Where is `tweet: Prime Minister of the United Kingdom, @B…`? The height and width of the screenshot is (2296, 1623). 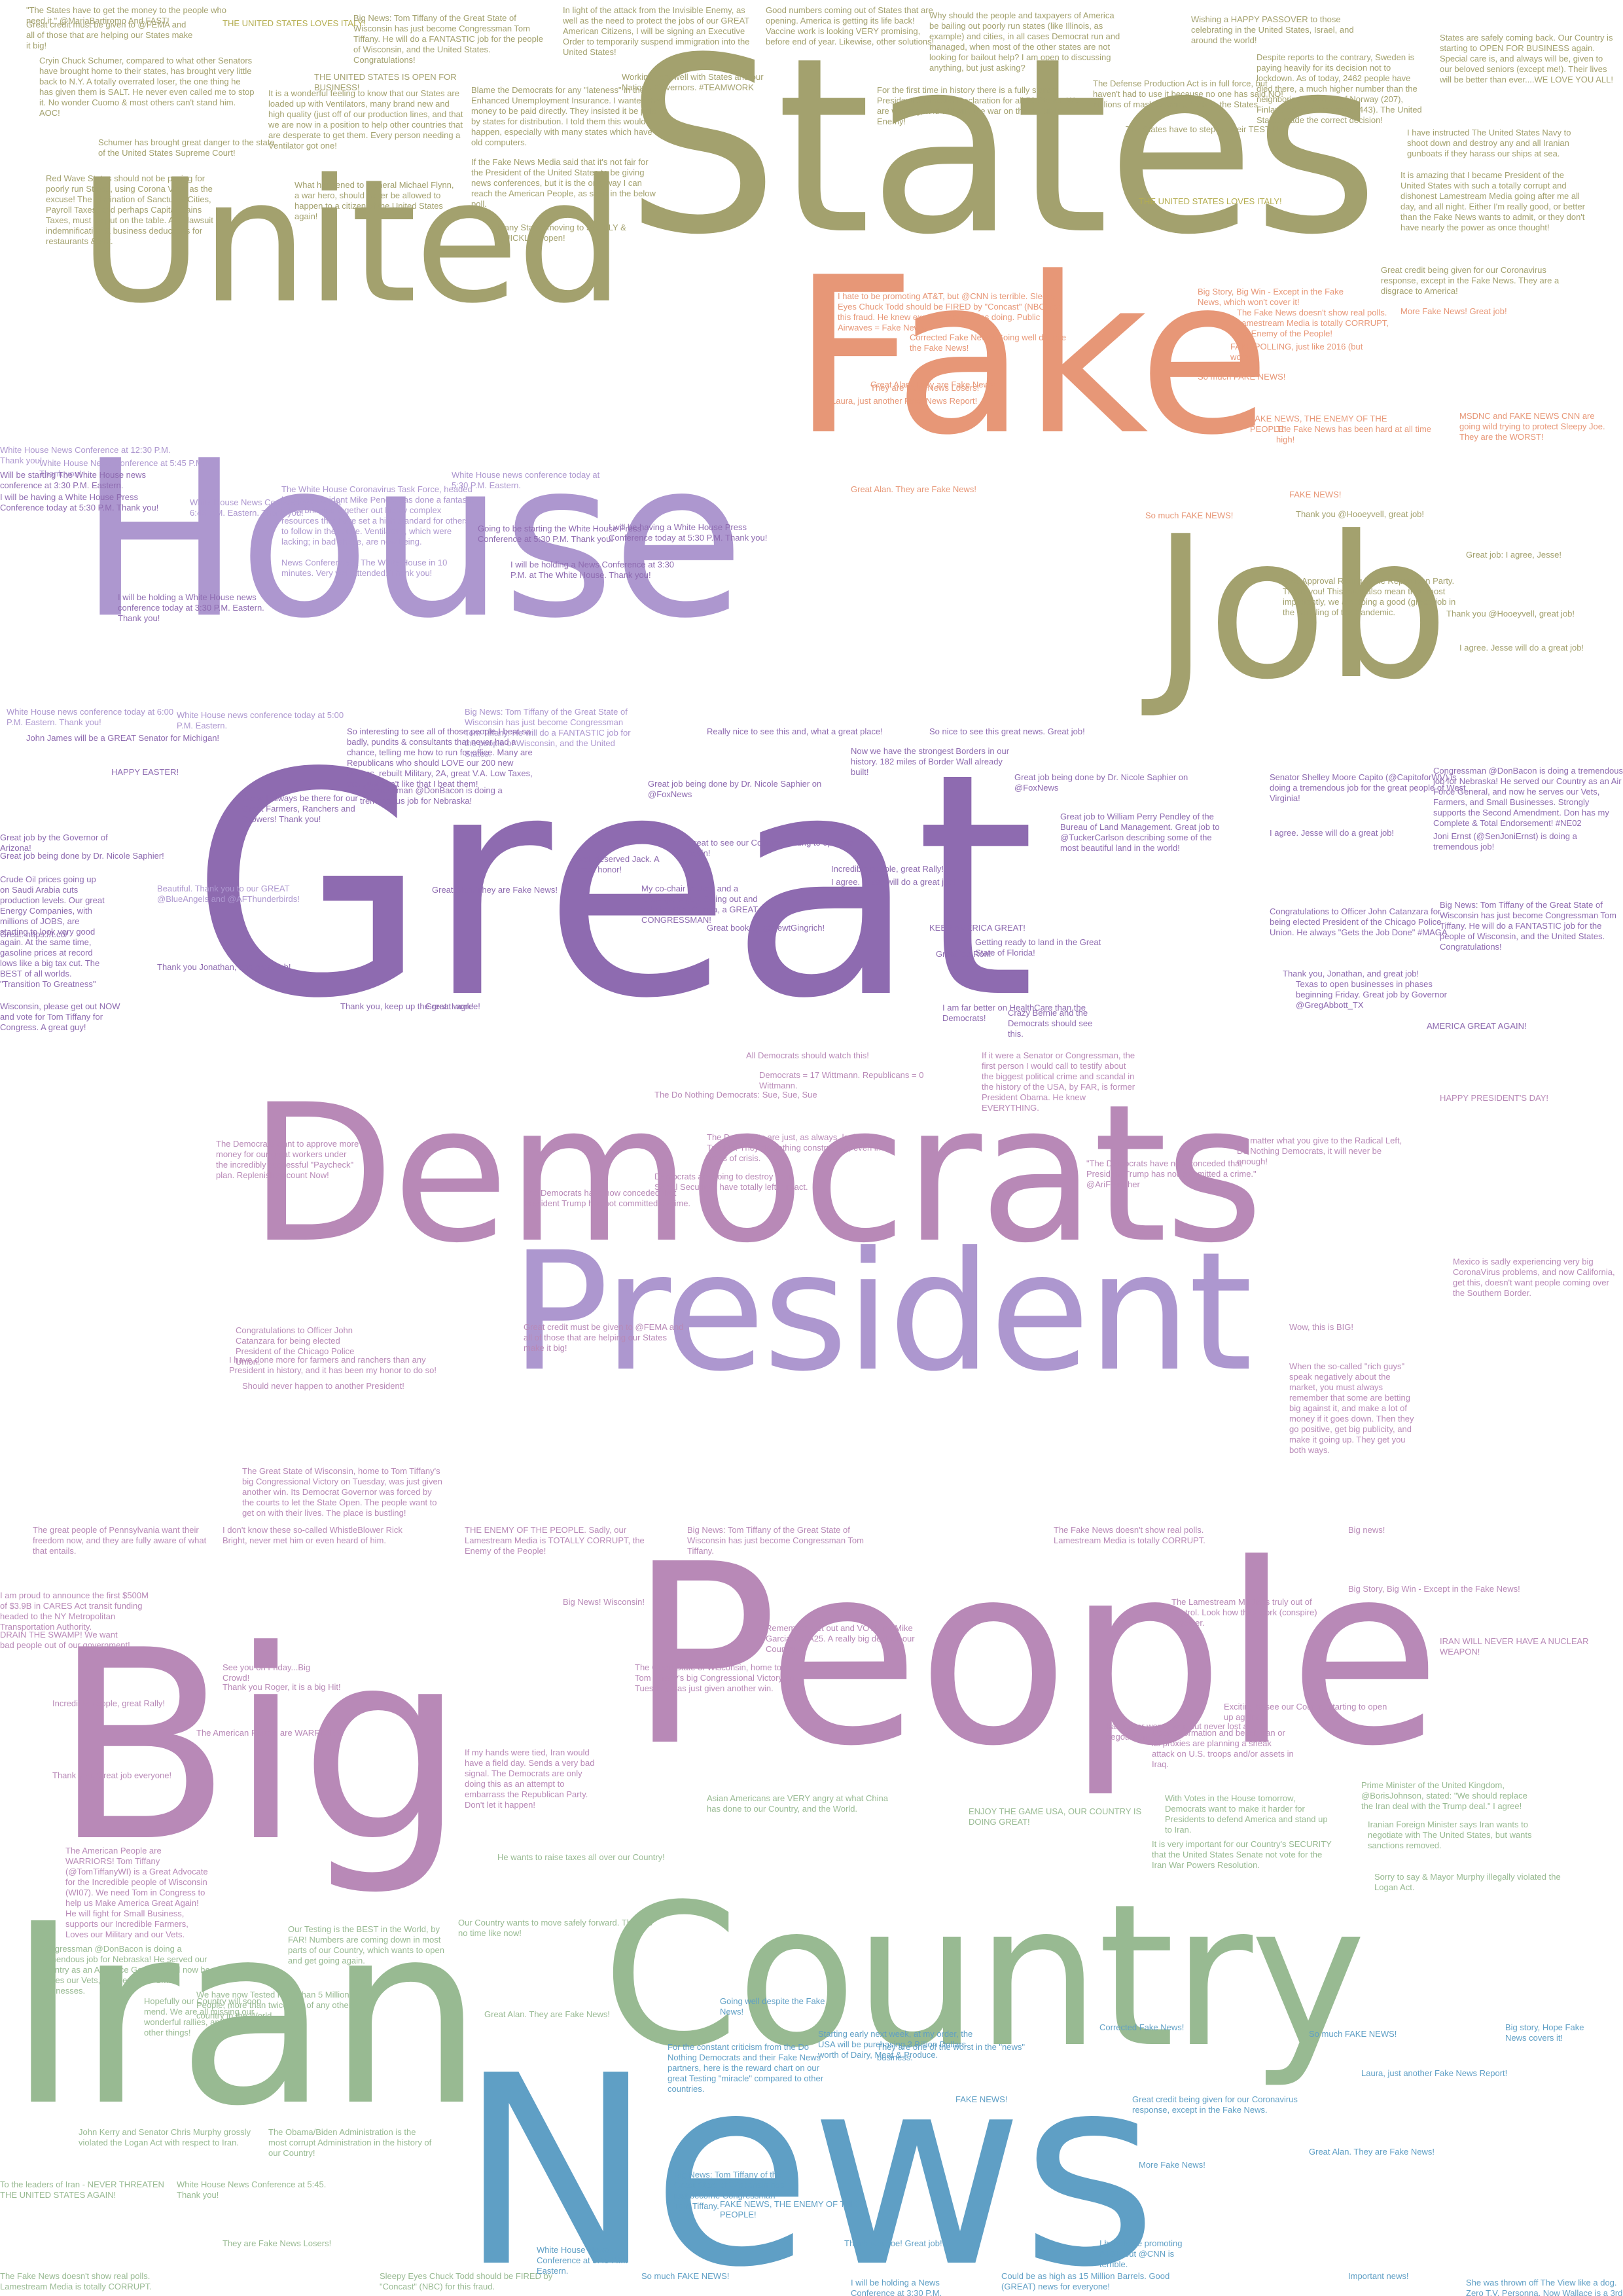 tweet: Prime Minister of the United Kingdom, @B… is located at coordinates (1444, 1795).